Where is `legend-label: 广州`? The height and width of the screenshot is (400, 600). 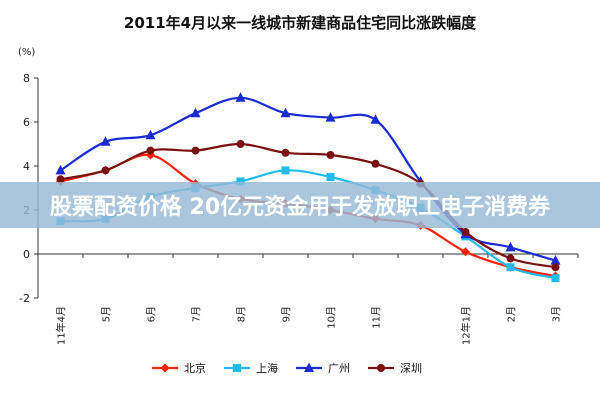
legend-label: 广州 is located at coordinates (339, 368).